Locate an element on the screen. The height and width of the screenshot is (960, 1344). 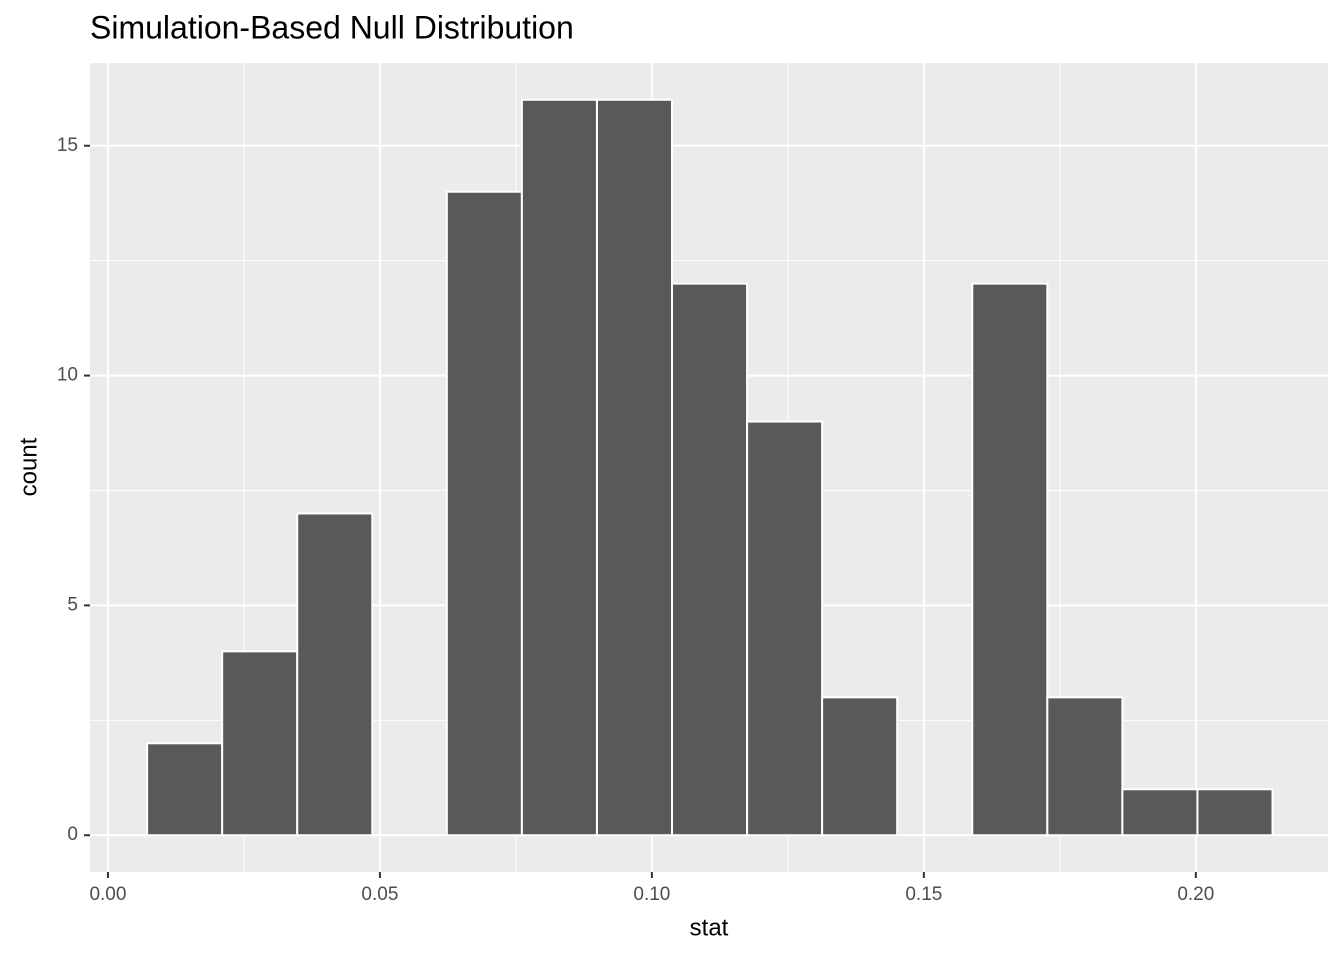
y-tick-label: 10 is located at coordinates (67, 375).